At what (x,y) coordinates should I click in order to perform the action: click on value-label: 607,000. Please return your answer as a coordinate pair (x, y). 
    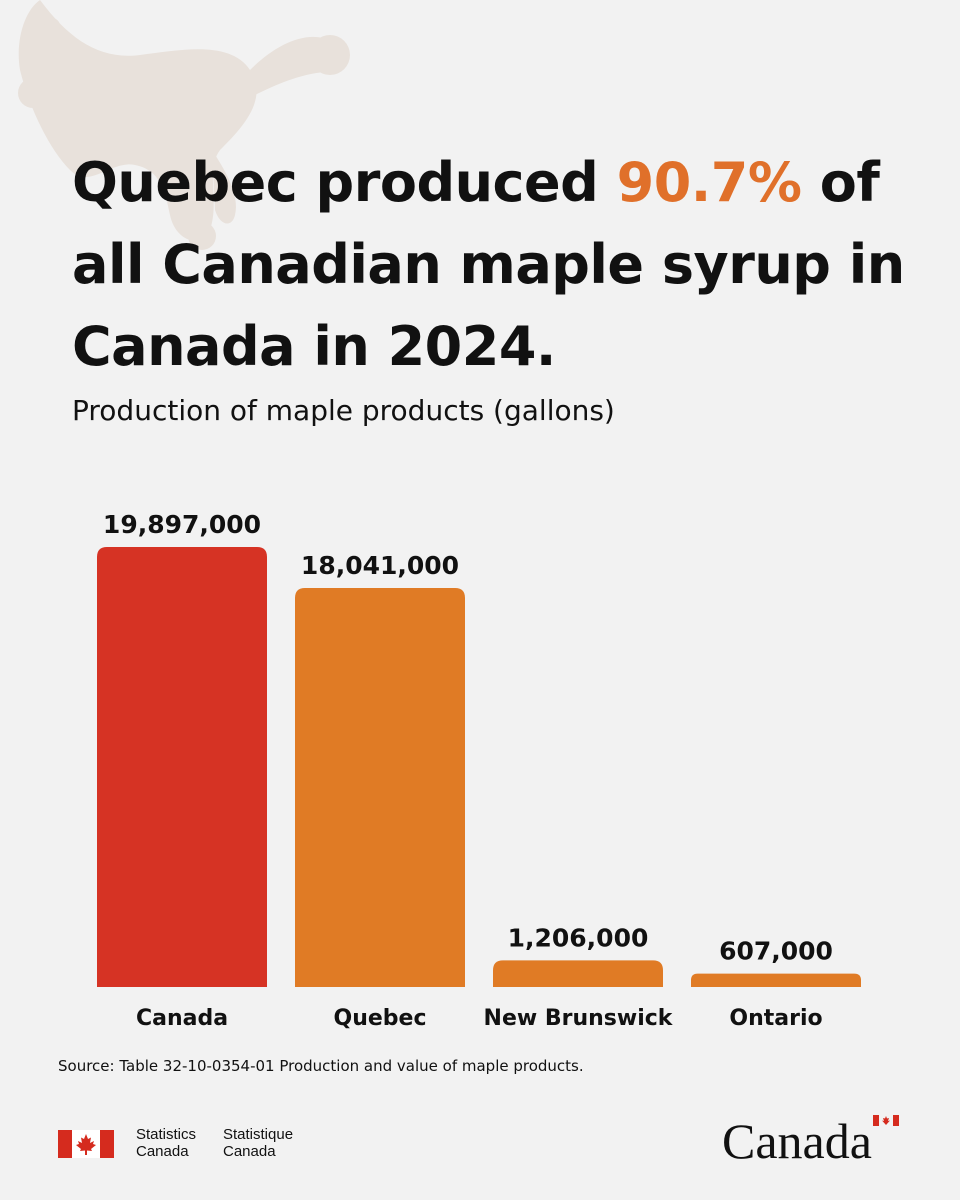
    Looking at the image, I should click on (776, 951).